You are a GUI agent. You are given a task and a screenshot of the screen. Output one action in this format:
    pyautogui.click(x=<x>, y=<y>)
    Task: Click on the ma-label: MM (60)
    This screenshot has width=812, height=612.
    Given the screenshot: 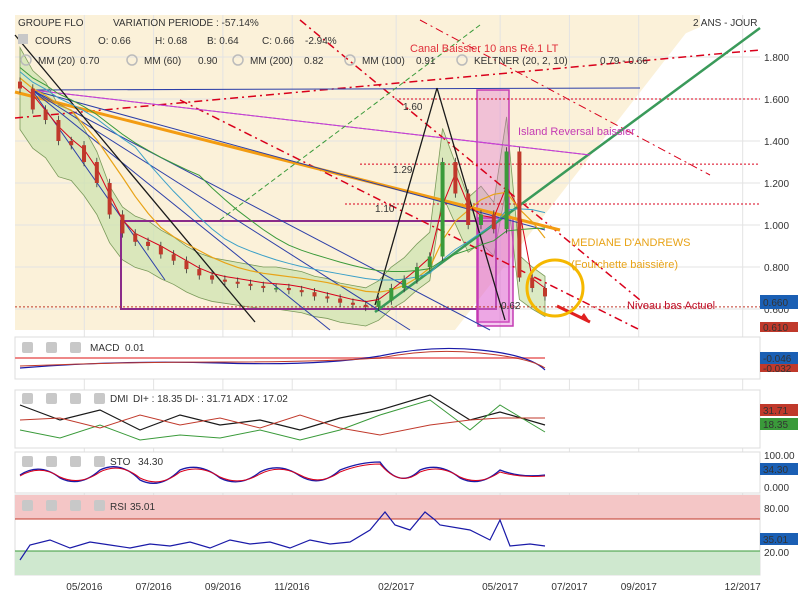 What is the action you would take?
    pyautogui.click(x=162, y=61)
    